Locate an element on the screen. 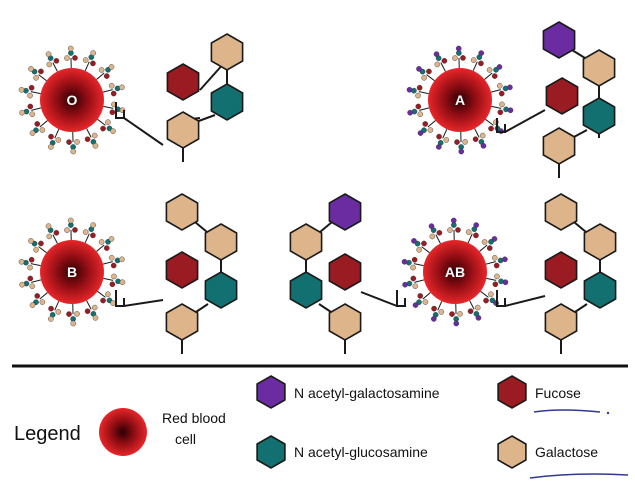 The width and height of the screenshot is (635, 487). legend-rbc-icon is located at coordinates (123, 432).